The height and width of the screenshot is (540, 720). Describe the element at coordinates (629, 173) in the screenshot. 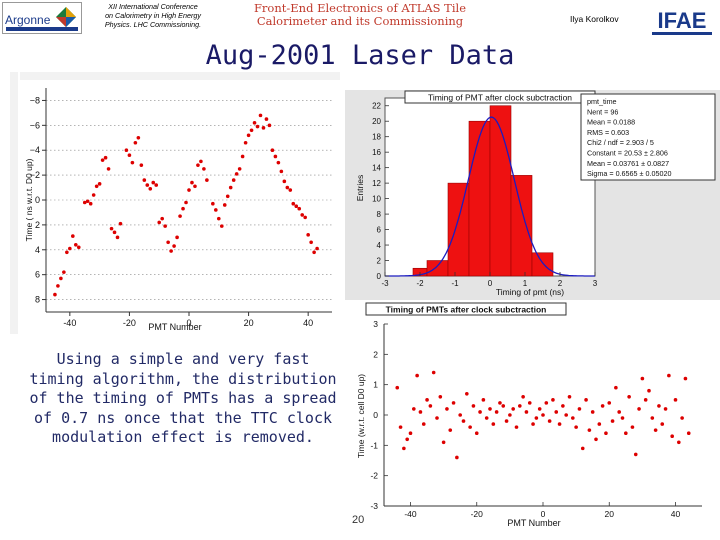

I see `stats-box-line: Sigma = 0.6565 ± 0.05020` at that location.